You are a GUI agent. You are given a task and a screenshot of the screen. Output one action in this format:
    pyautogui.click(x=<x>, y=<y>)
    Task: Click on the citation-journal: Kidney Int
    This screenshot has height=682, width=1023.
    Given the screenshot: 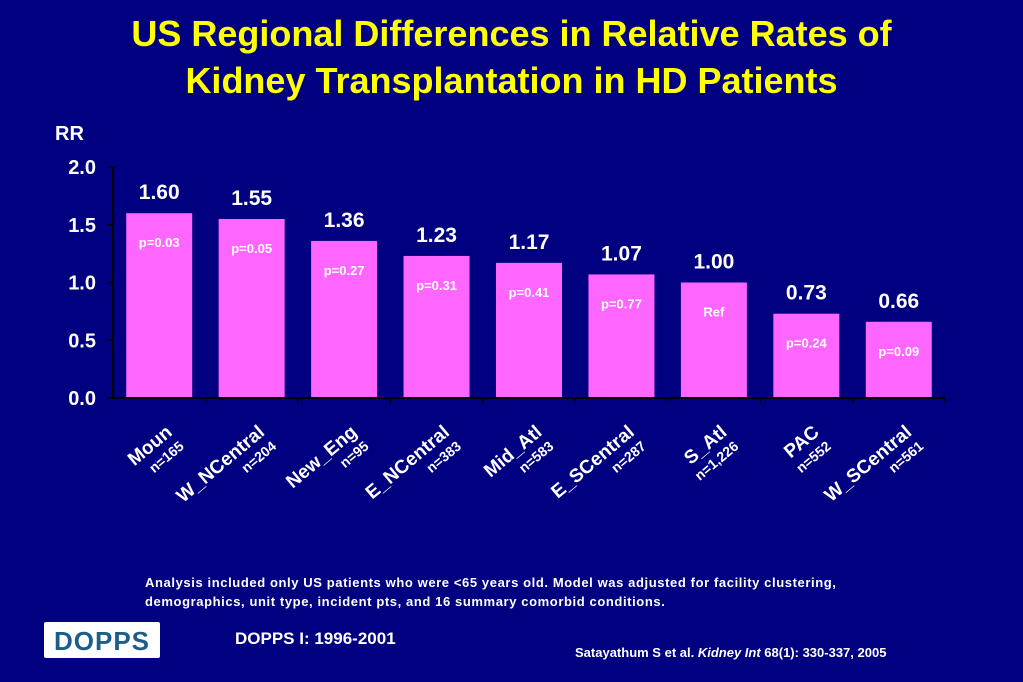 What is the action you would take?
    pyautogui.click(x=729, y=652)
    